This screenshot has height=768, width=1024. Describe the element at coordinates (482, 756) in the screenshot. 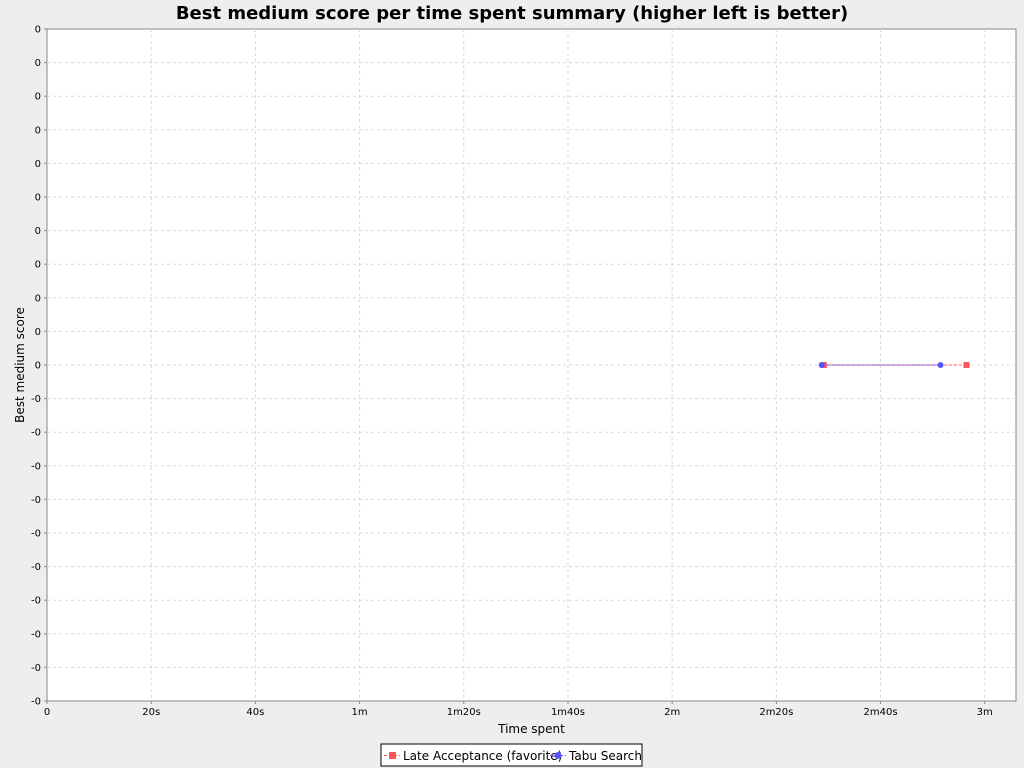

I see `legend-label-late-acceptance: Late Acceptance (favorite)` at that location.